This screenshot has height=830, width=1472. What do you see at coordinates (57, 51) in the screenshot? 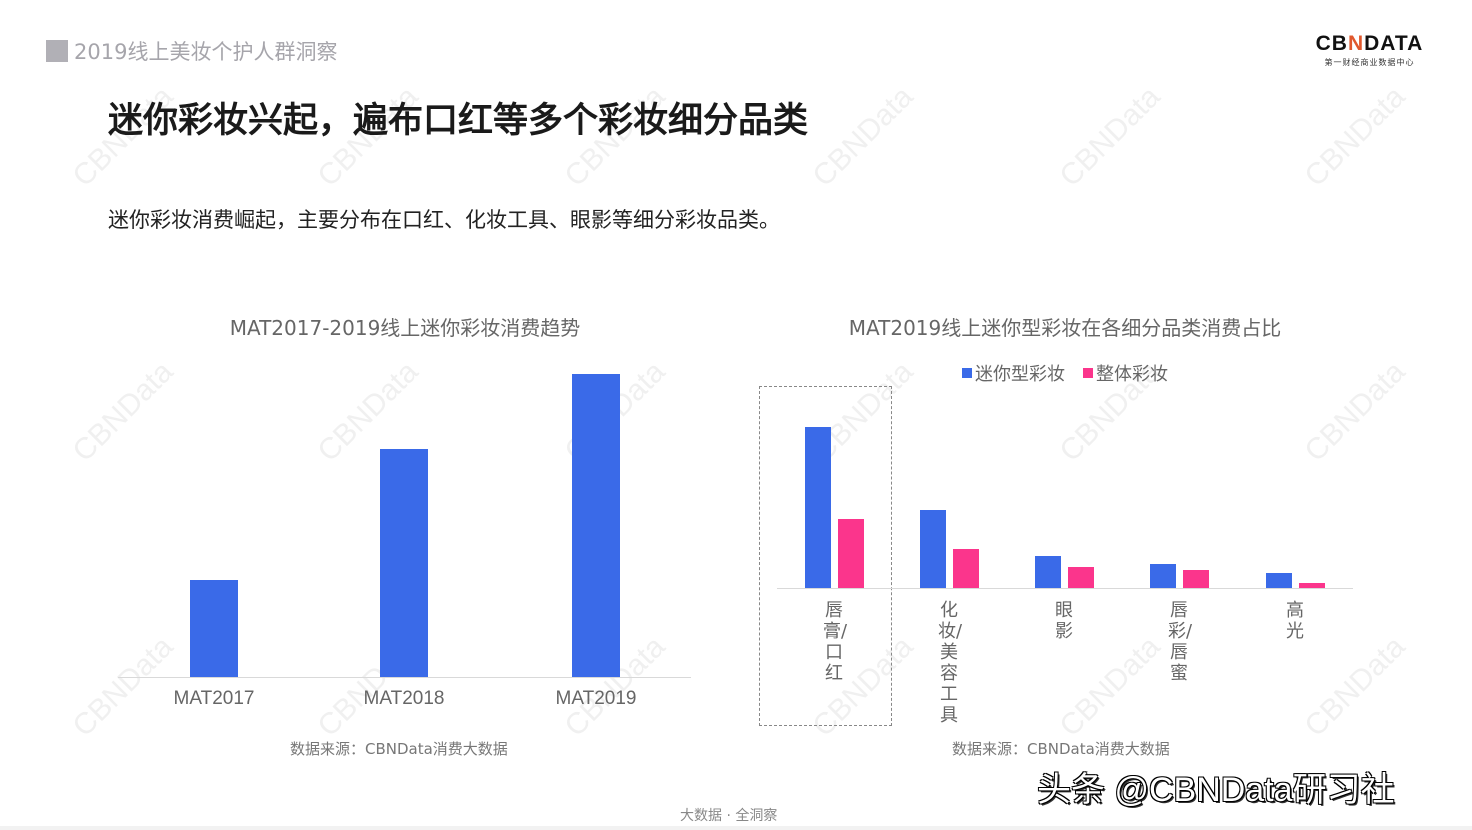
I see `section-square-icon` at bounding box center [57, 51].